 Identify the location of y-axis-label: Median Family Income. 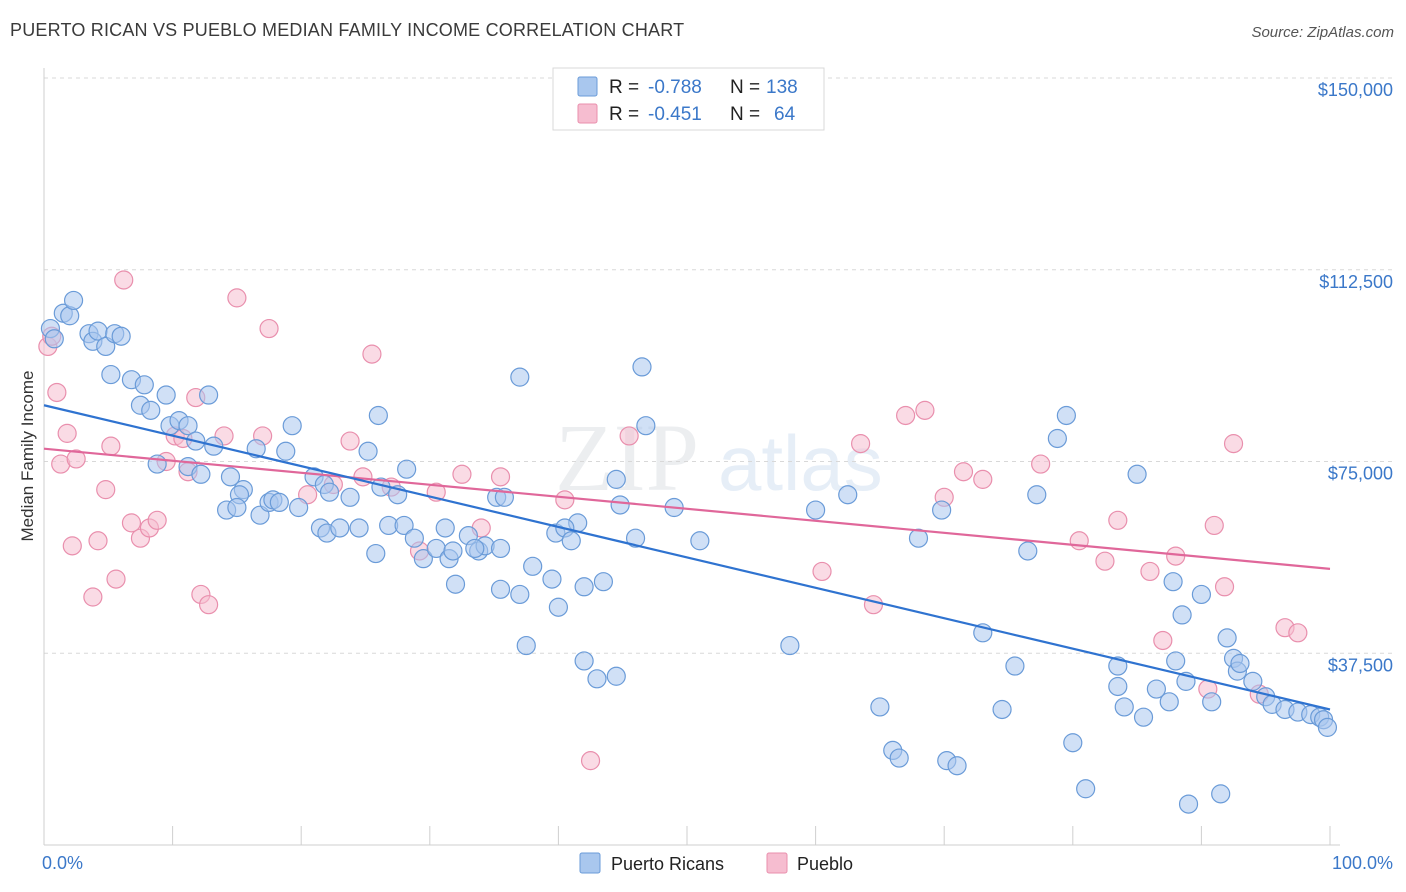
(27, 455).